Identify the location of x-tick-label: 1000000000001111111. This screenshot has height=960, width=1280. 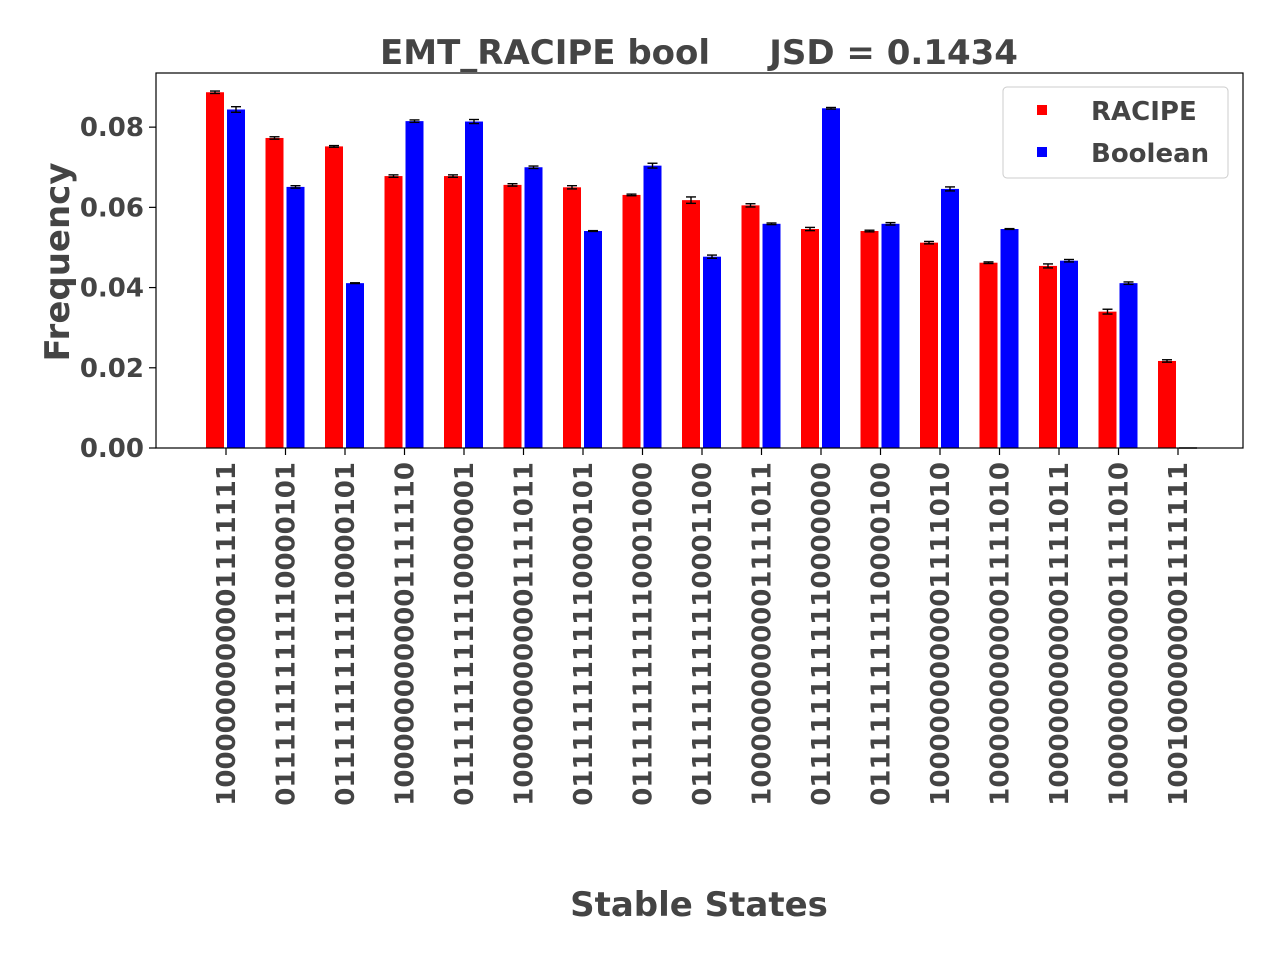
(227, 634).